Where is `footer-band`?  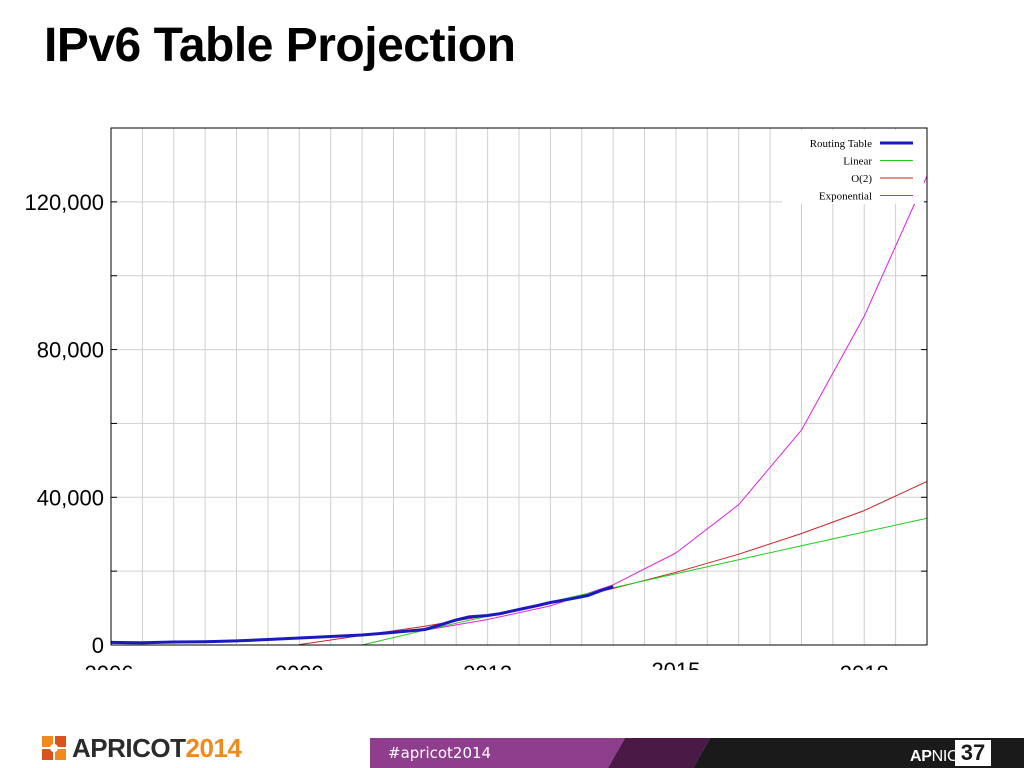 footer-band is located at coordinates (697, 753).